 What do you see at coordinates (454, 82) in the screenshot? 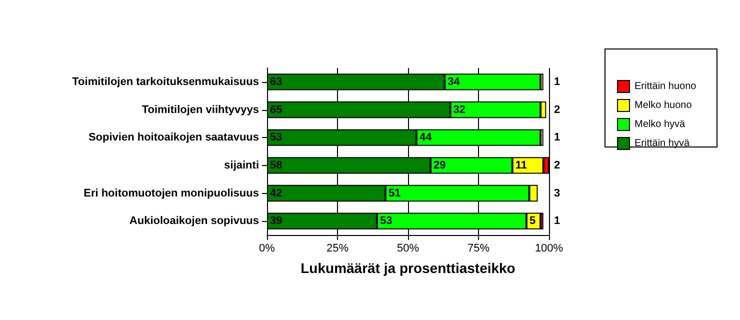
I see `data-label: 34` at bounding box center [454, 82].